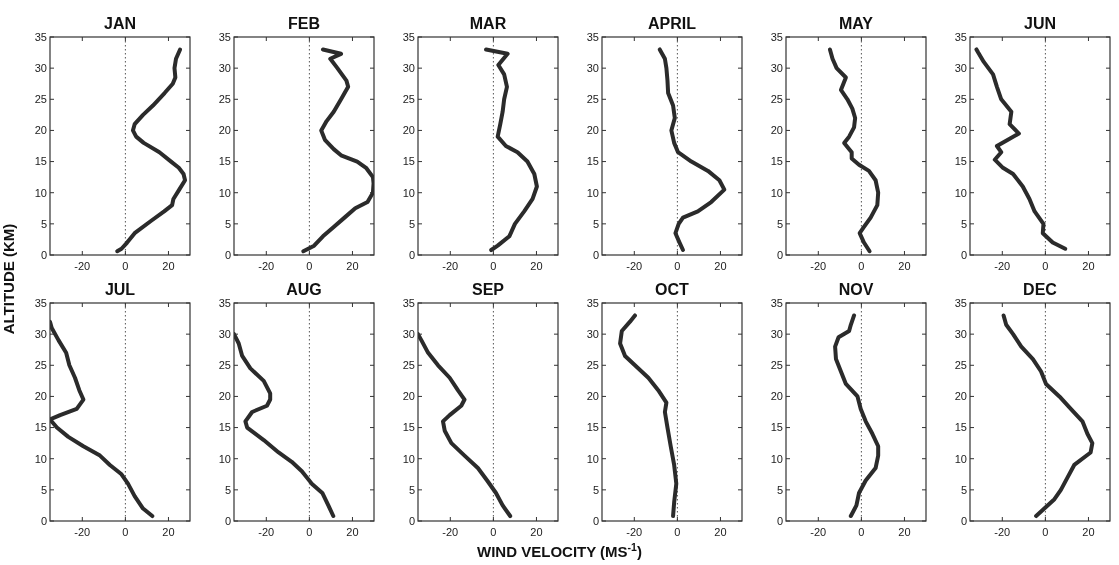 This screenshot has width=1119, height=565. What do you see at coordinates (559, 550) in the screenshot?
I see `x-axis-title: WIND VELOCITY (MS$^{-1}$)` at bounding box center [559, 550].